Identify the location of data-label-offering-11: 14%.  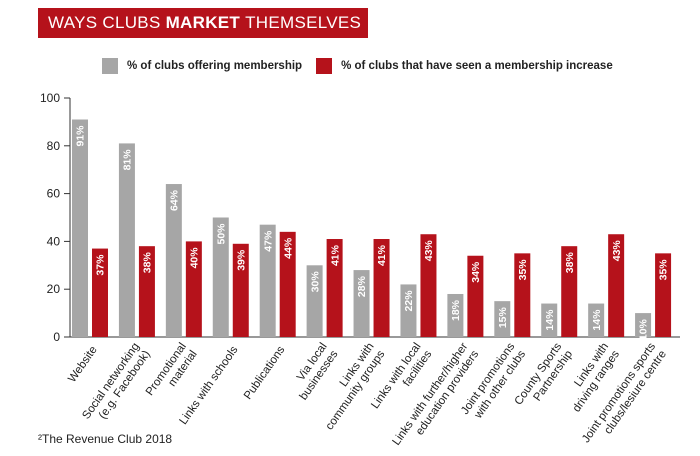
(597, 320).